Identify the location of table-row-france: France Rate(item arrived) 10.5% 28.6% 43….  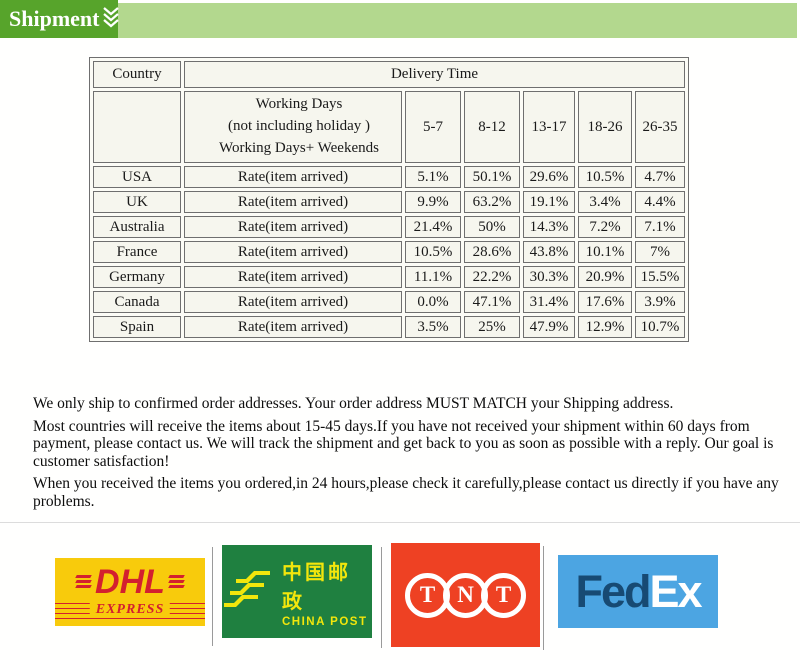
(389, 252).